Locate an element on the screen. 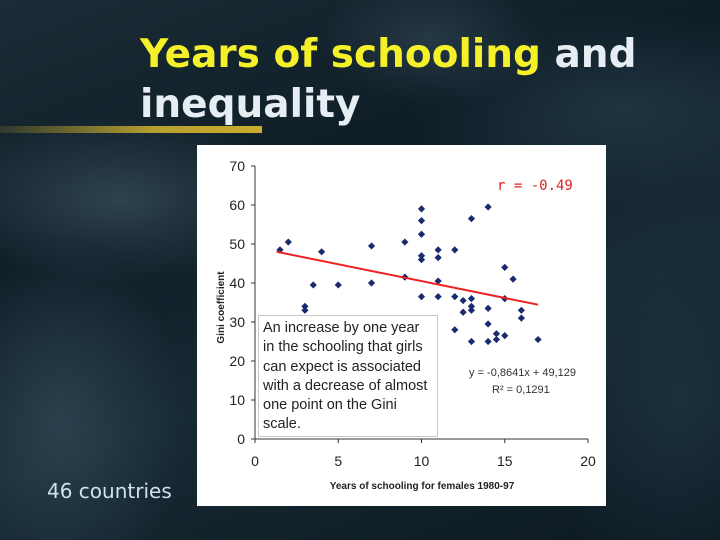  y-tick-label: 50 is located at coordinates (237, 244).